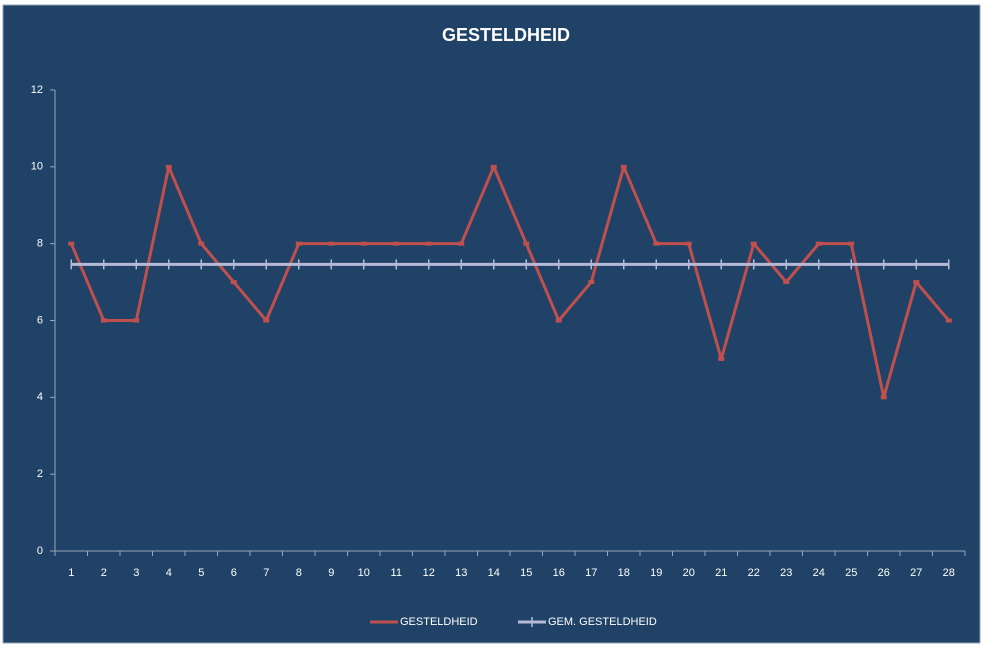 The width and height of the screenshot is (987, 648). What do you see at coordinates (37, 90) in the screenshot?
I see `y-tick-label: 12` at bounding box center [37, 90].